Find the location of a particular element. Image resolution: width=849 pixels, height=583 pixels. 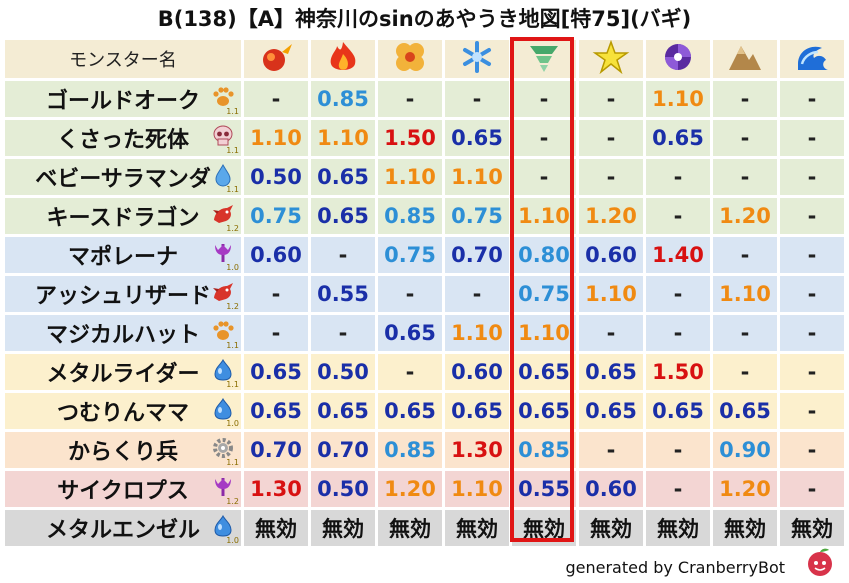

footer-credit: generated by CranberryBot is located at coordinates (675, 567).